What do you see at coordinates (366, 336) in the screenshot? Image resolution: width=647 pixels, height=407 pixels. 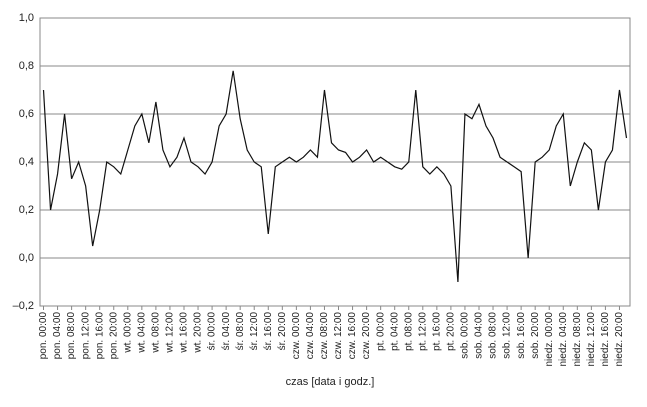 I see `x-tick-label: czw. 20:00` at bounding box center [366, 336].